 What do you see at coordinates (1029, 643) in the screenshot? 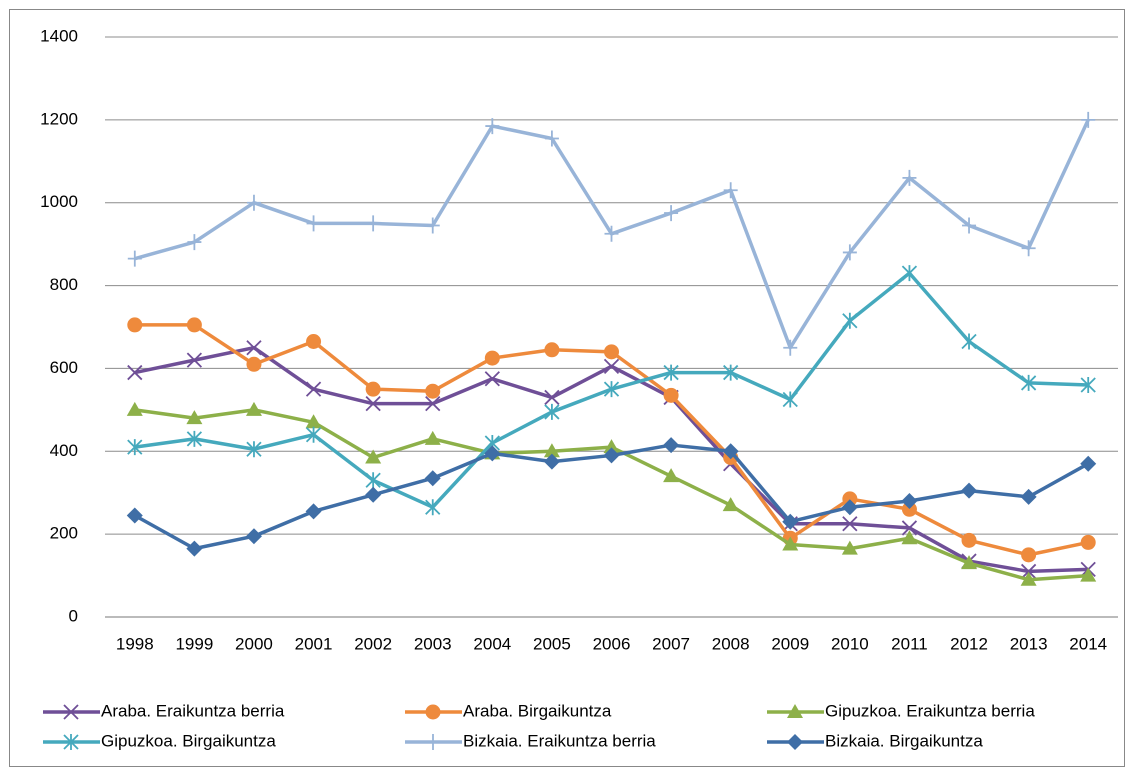
I see `x-tick-label: 2013` at bounding box center [1029, 643].